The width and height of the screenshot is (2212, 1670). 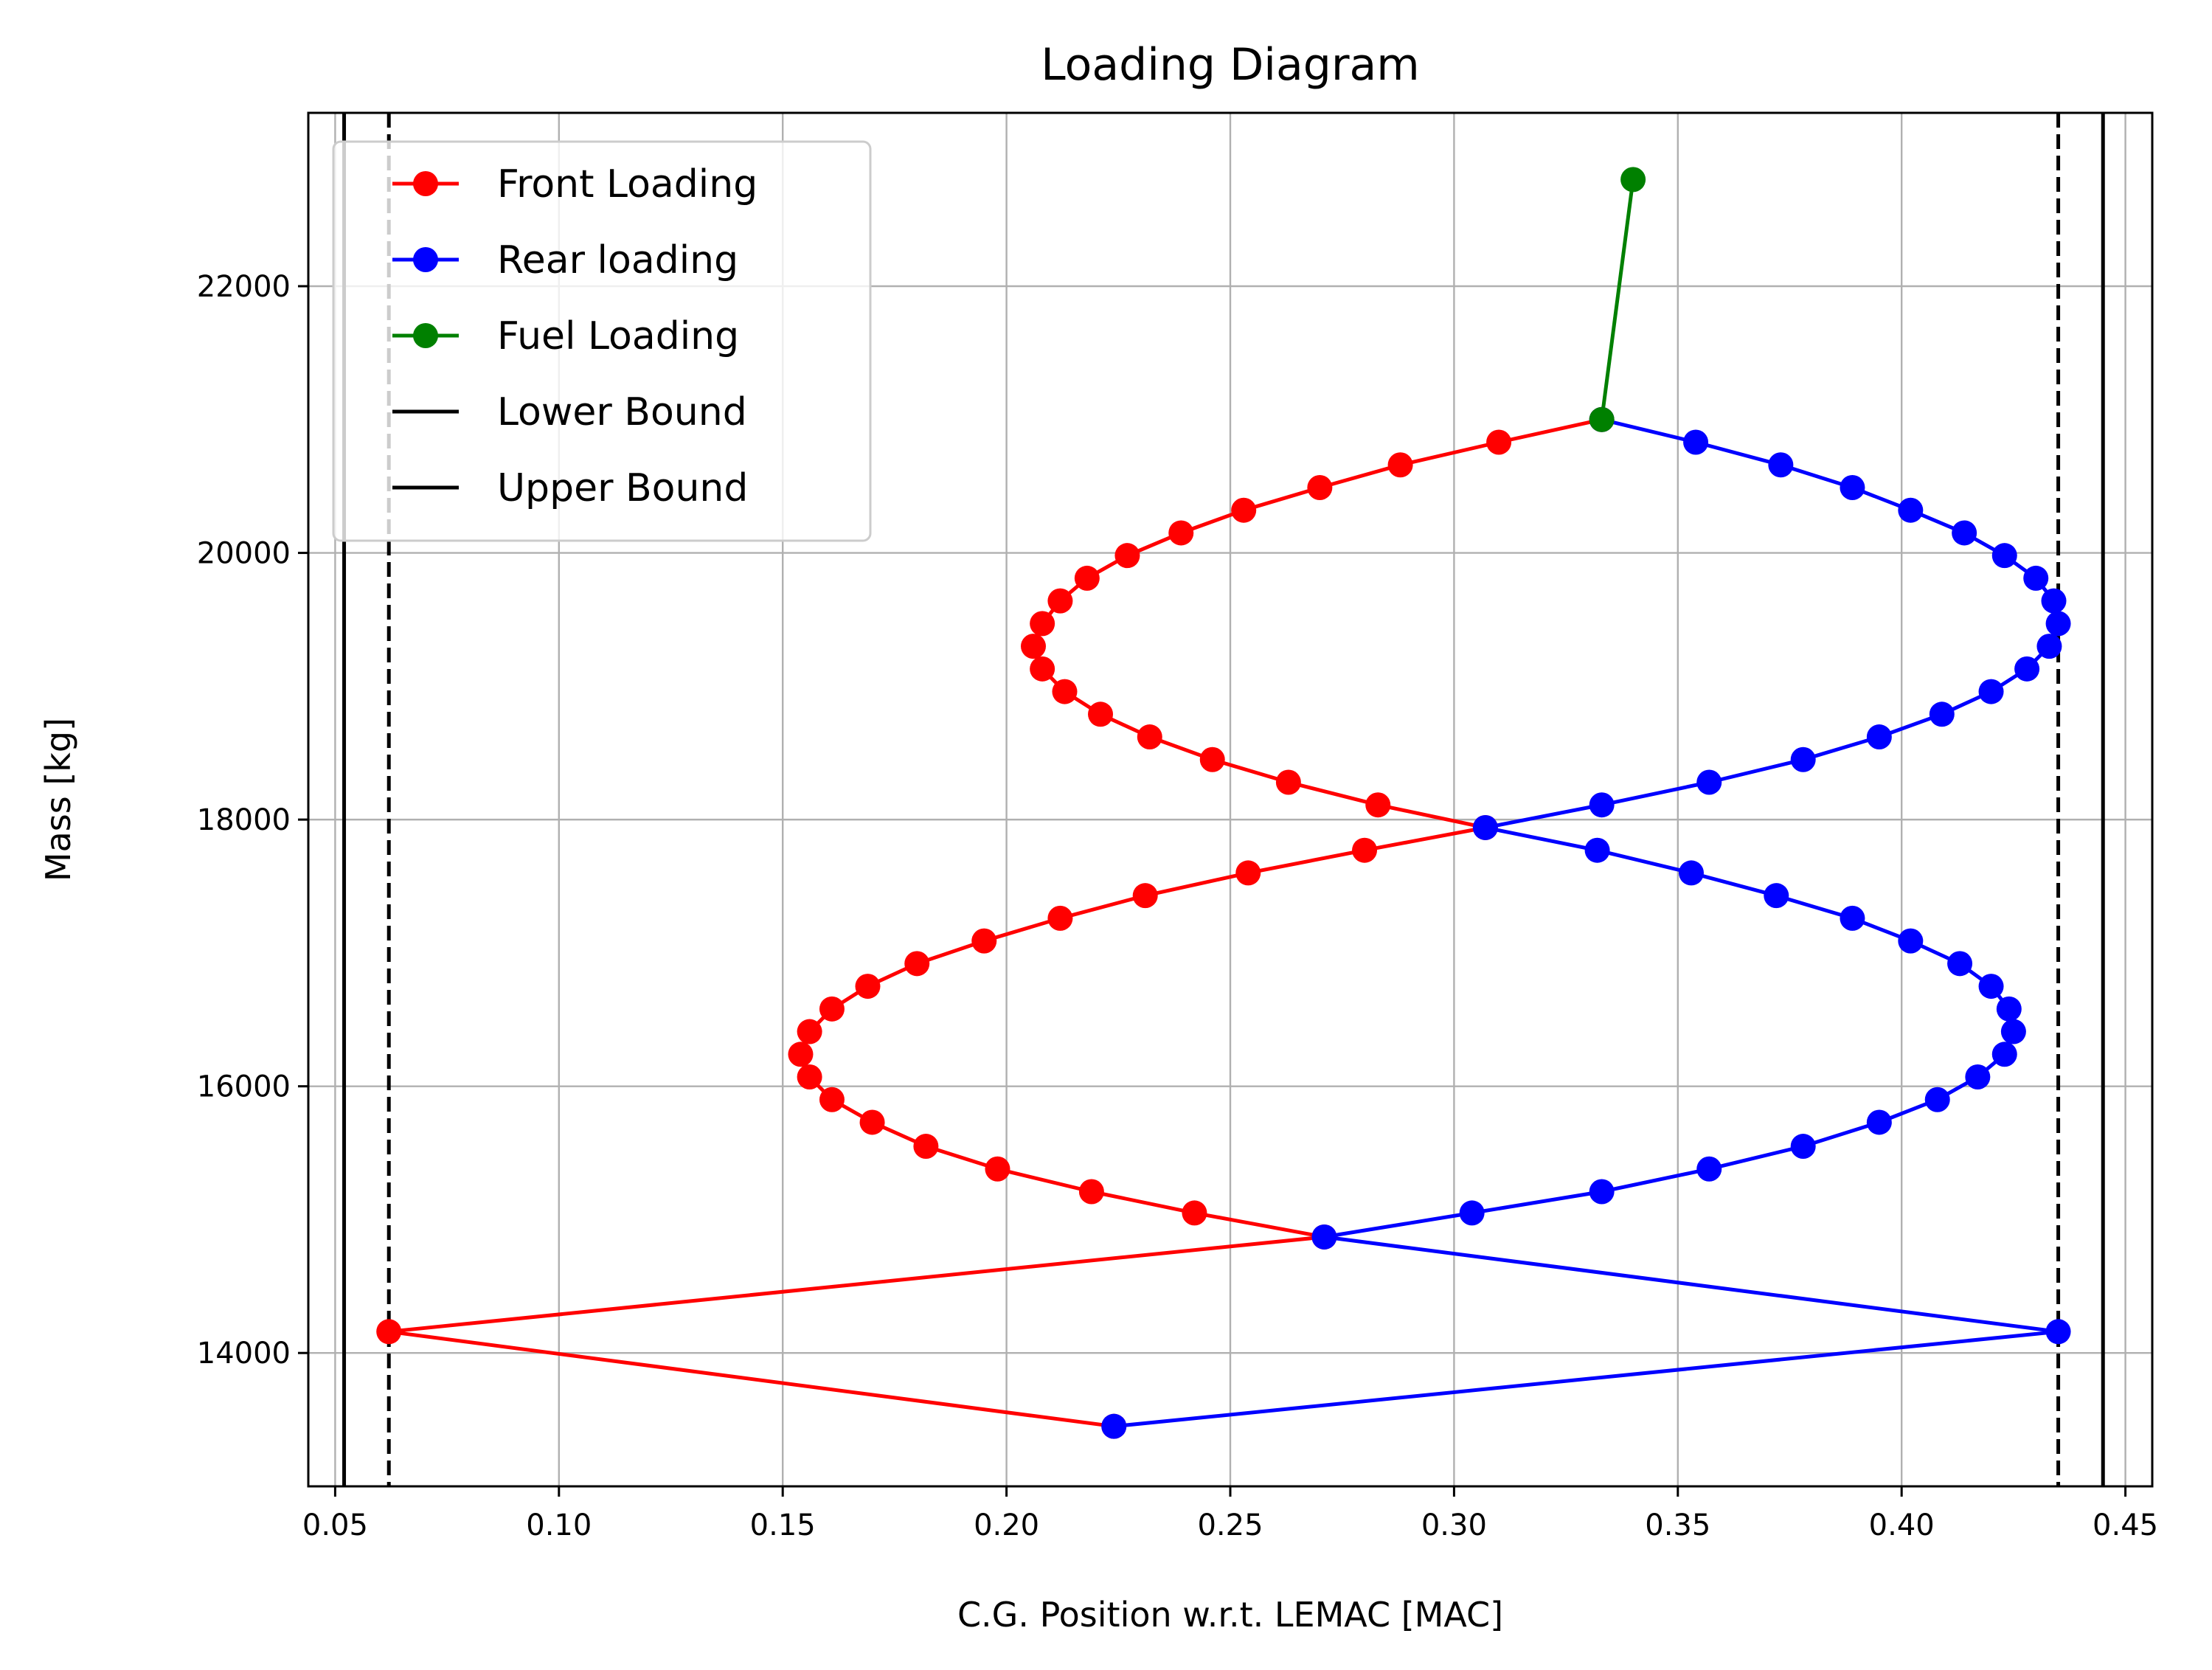 I want to click on x-tick-label: 0.45, so click(x=2126, y=1525).